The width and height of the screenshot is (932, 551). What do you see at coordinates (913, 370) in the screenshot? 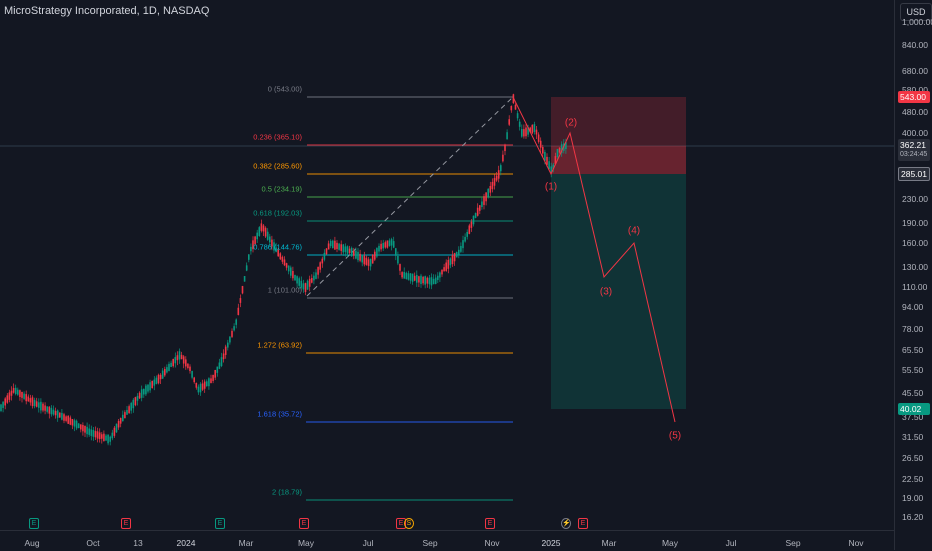
I see `price-tick: 55.50` at bounding box center [913, 370].